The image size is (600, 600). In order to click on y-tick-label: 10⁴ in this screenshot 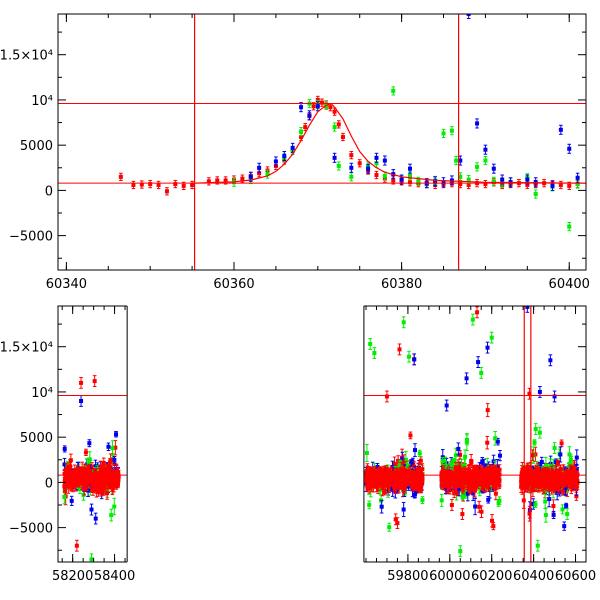, I will do `click(42, 101)`.